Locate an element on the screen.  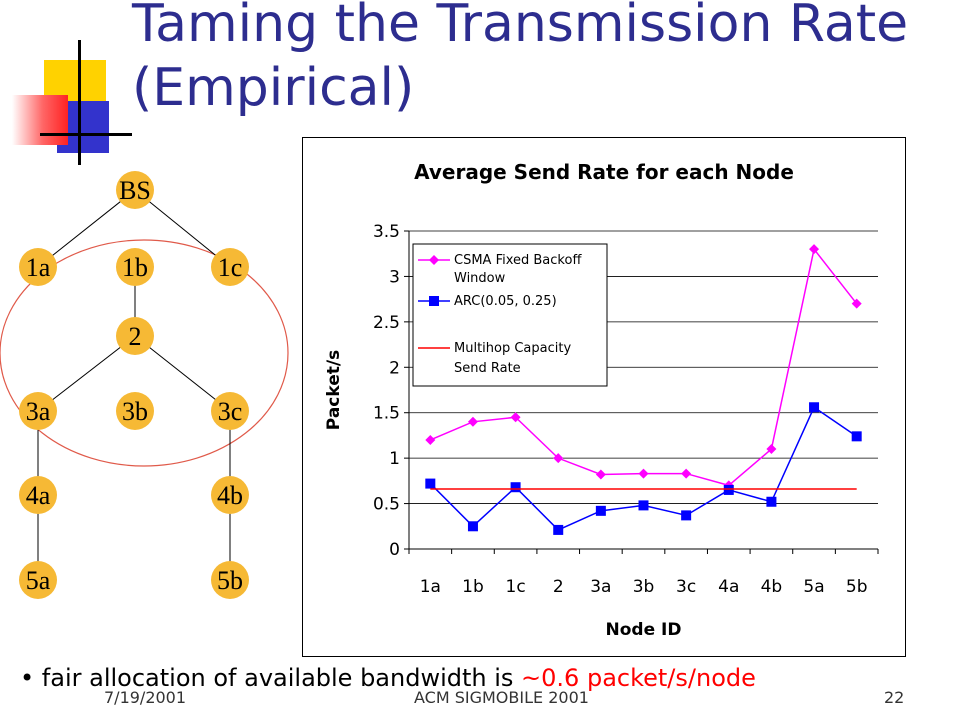
y-tick-label: 1.5 is located at coordinates (386, 414).